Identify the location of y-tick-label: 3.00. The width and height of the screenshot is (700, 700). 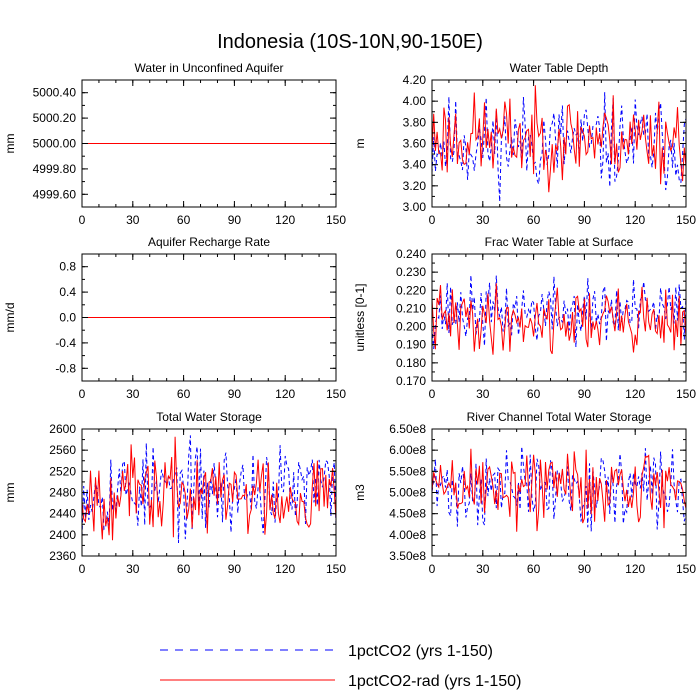
(415, 207).